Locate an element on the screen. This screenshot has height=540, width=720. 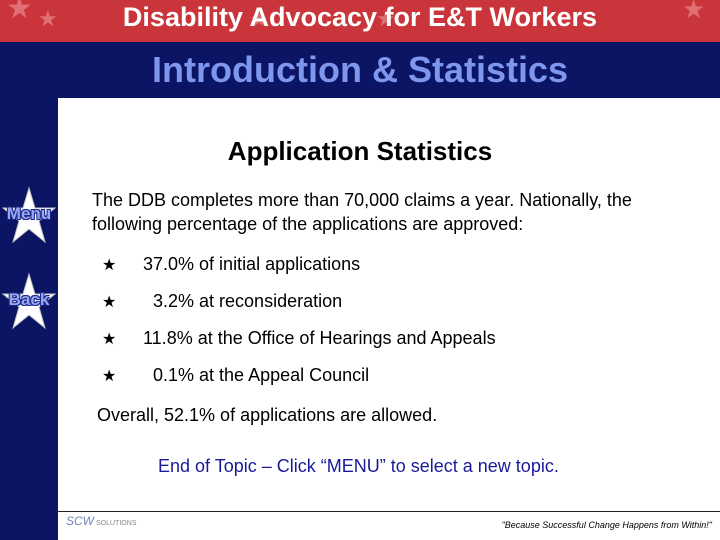
presentation-title: Disability Advocacy for E&T Workers is located at coordinates (360, 17).